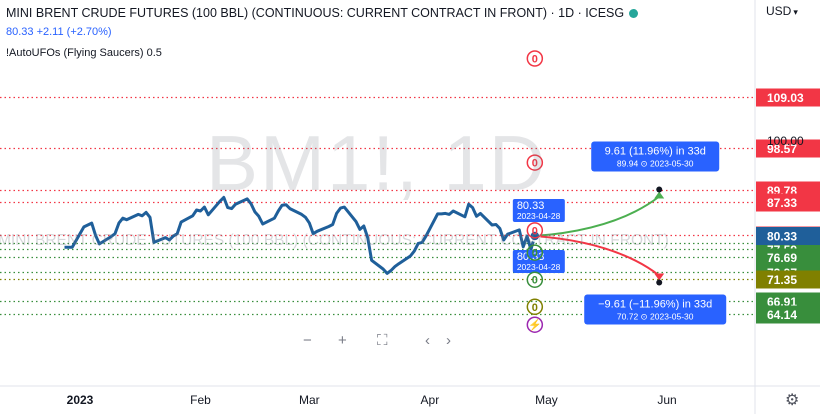  I want to click on x-tick-label: Mar, so click(309, 400).